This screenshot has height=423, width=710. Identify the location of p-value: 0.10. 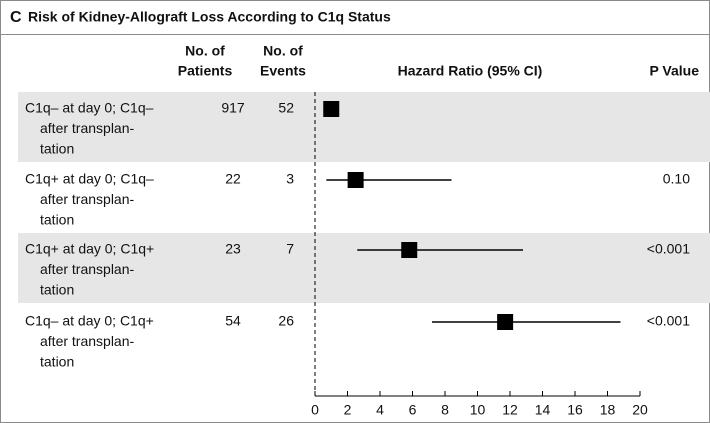
(676, 179).